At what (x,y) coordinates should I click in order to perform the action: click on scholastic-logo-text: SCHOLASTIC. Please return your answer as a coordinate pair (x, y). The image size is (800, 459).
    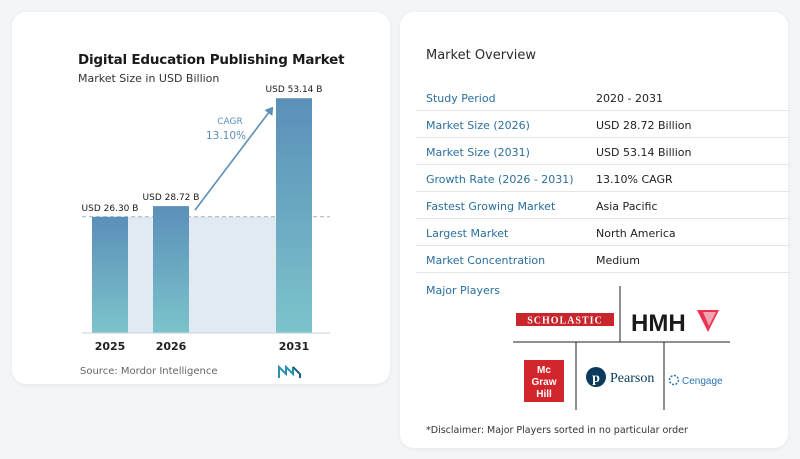
    Looking at the image, I should click on (565, 321).